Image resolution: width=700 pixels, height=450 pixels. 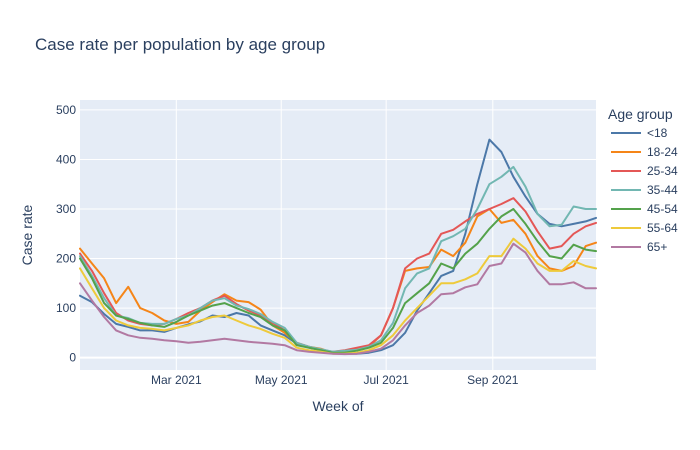 I want to click on y-tick-label: 300, so click(x=66, y=209).